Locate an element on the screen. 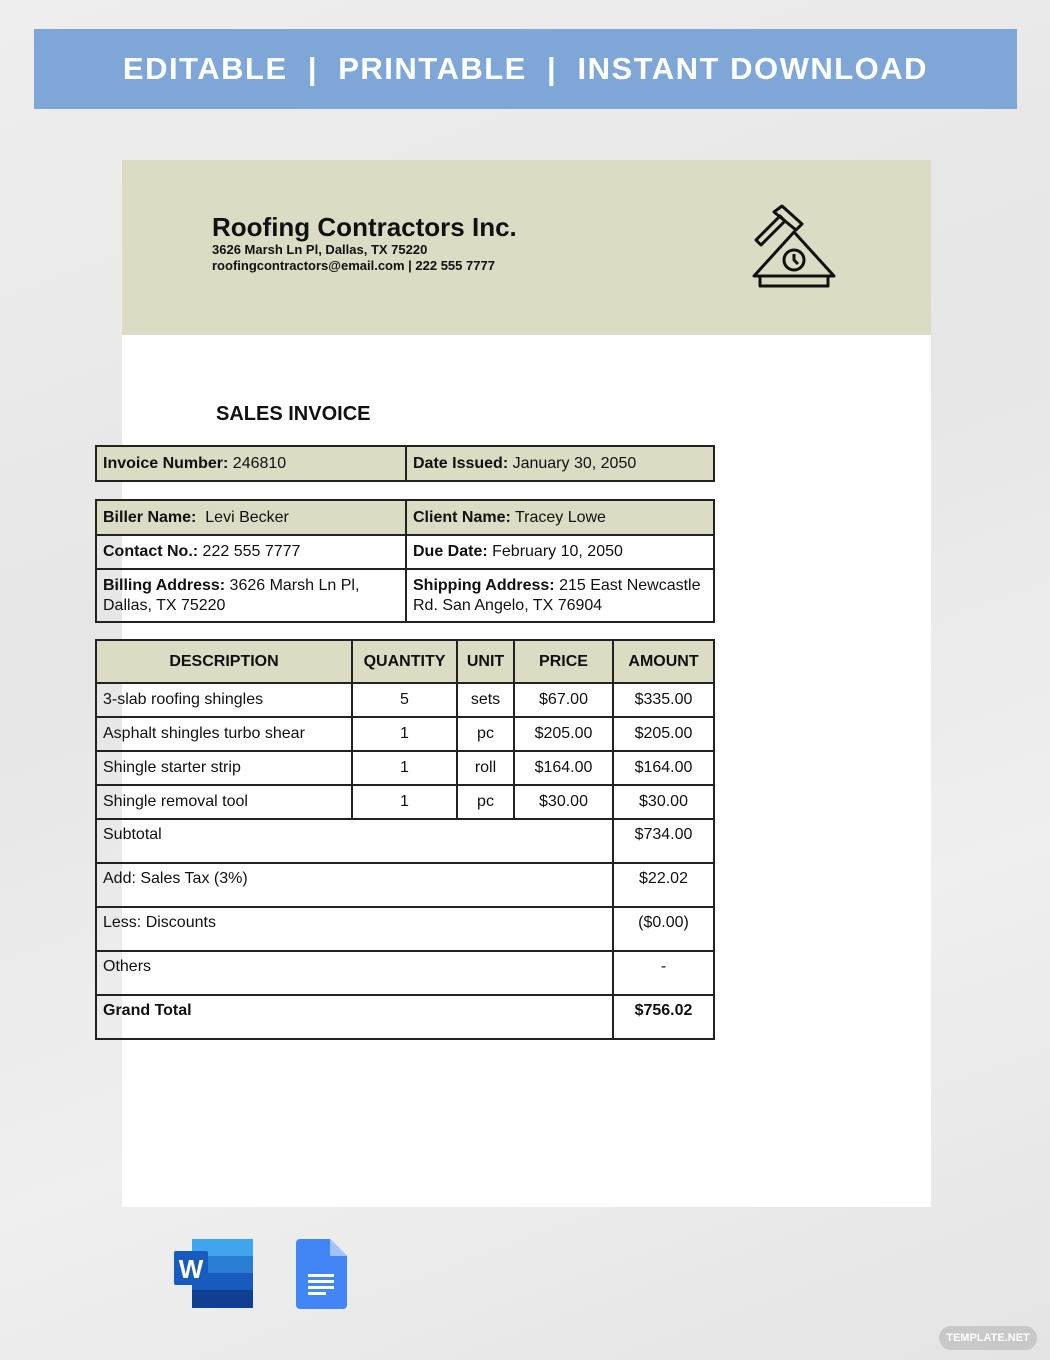 This screenshot has height=1360, width=1050. item-description: 3-slab roofing shingles is located at coordinates (224, 700).